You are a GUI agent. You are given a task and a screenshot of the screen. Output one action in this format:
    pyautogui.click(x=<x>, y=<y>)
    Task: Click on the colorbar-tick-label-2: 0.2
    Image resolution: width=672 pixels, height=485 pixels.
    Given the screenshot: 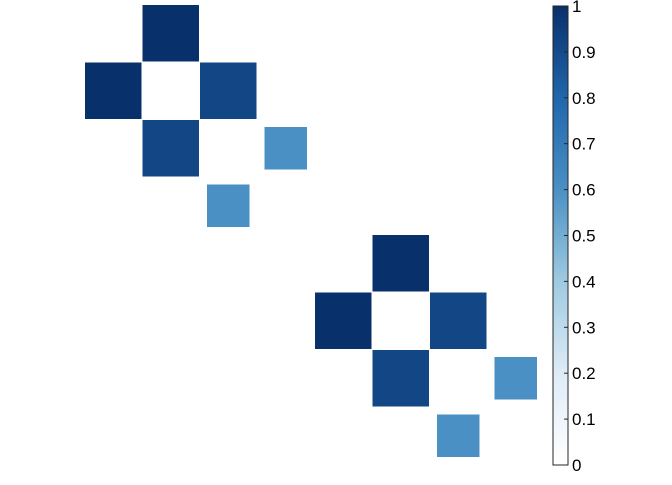 What is the action you would take?
    pyautogui.click(x=584, y=373)
    